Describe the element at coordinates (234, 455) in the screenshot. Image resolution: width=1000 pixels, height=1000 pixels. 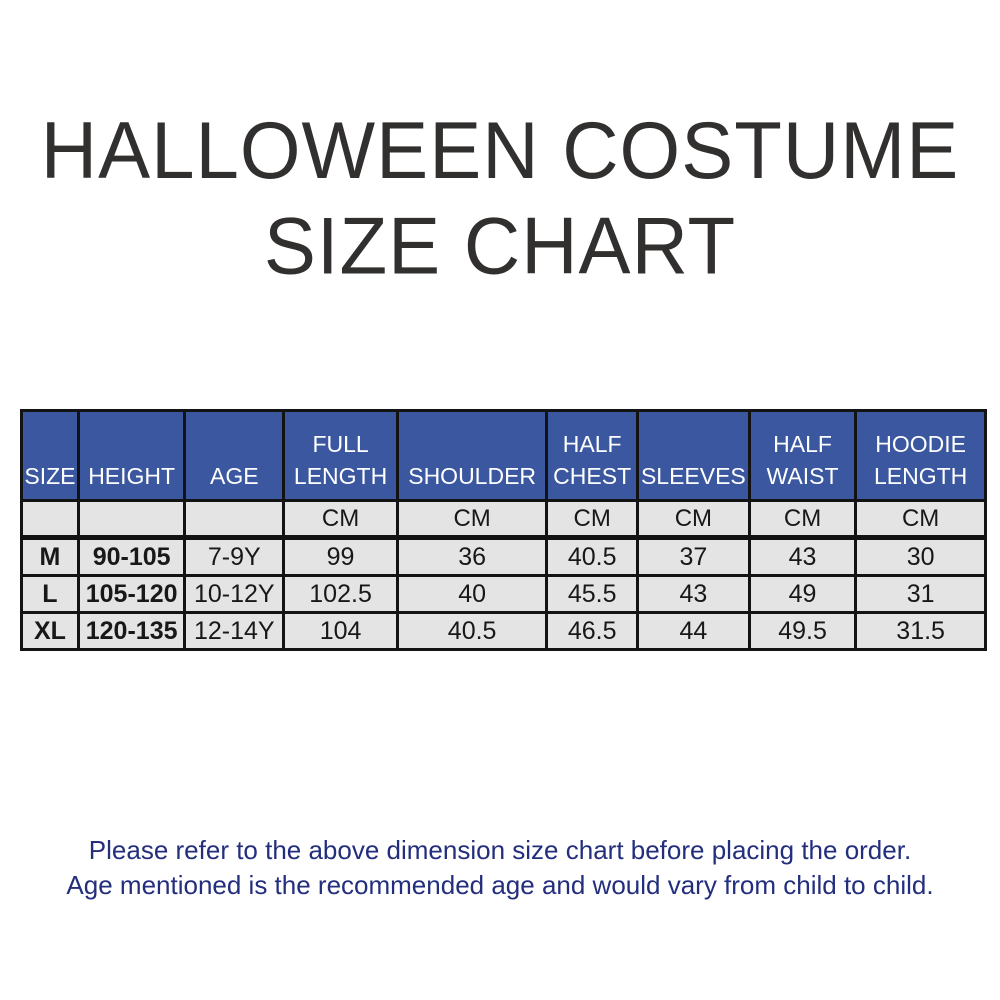
I see `column-header-age: AGE` at that location.